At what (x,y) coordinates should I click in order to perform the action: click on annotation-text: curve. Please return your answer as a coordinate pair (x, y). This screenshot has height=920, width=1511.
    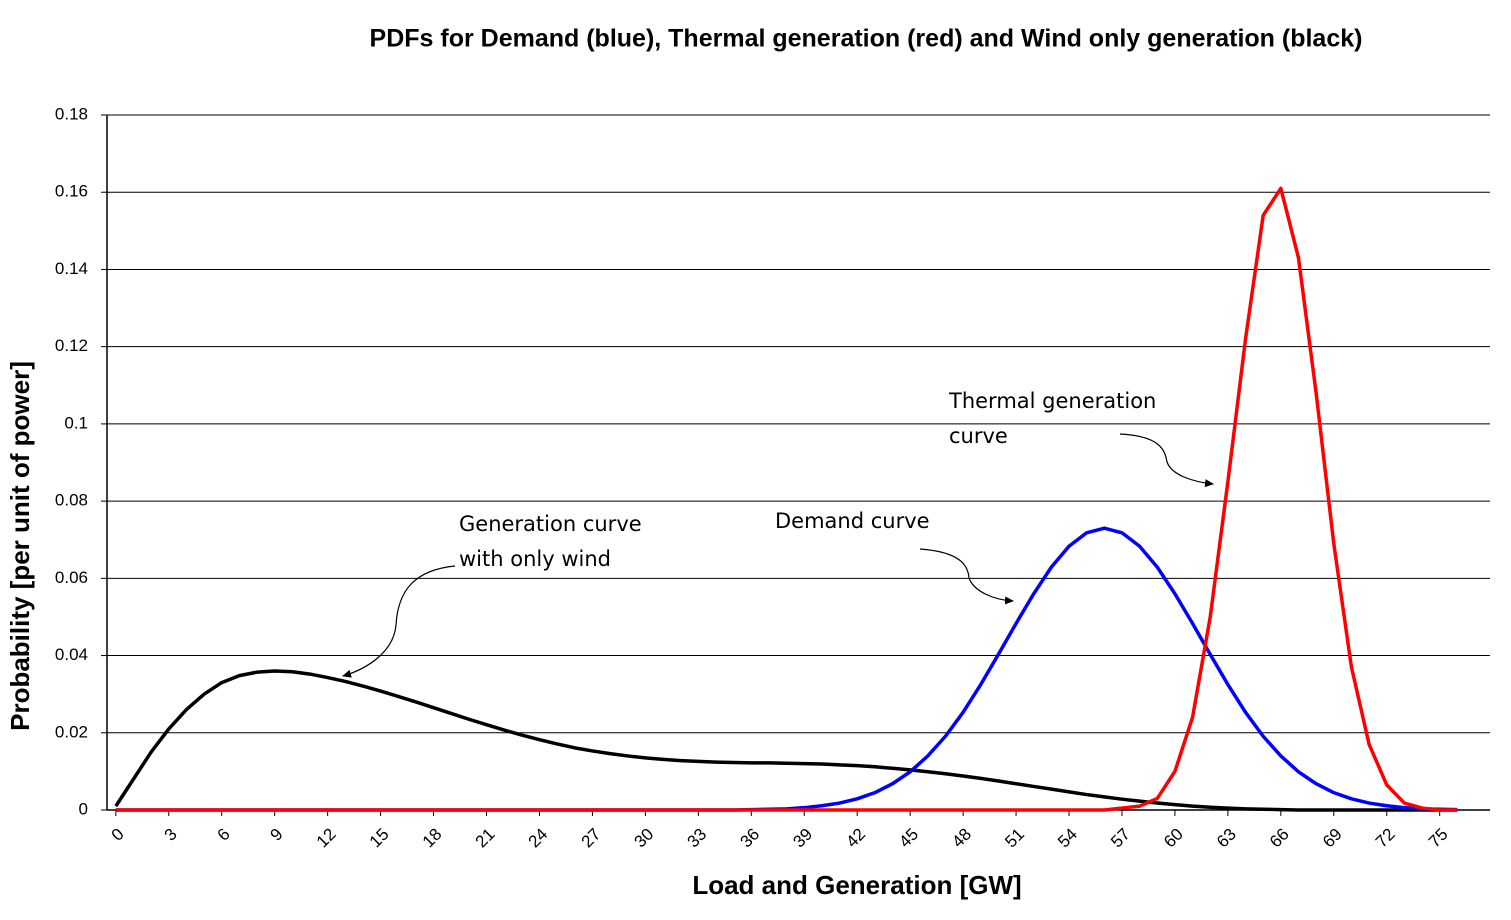
    Looking at the image, I should click on (978, 436).